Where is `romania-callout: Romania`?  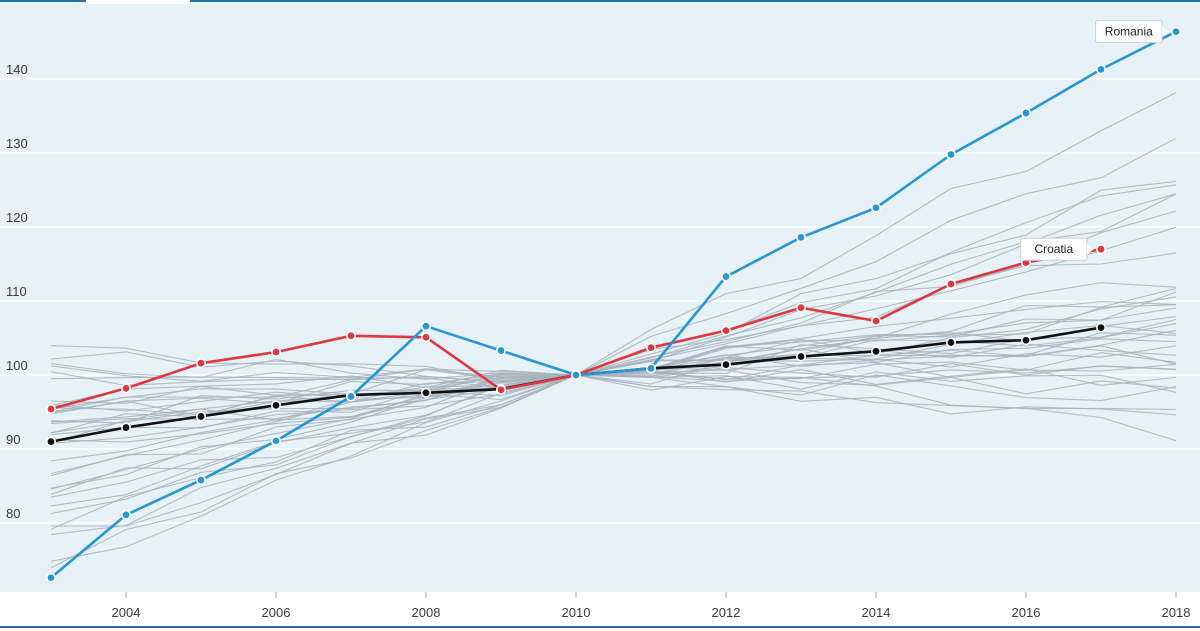 romania-callout: Romania is located at coordinates (1132, 32).